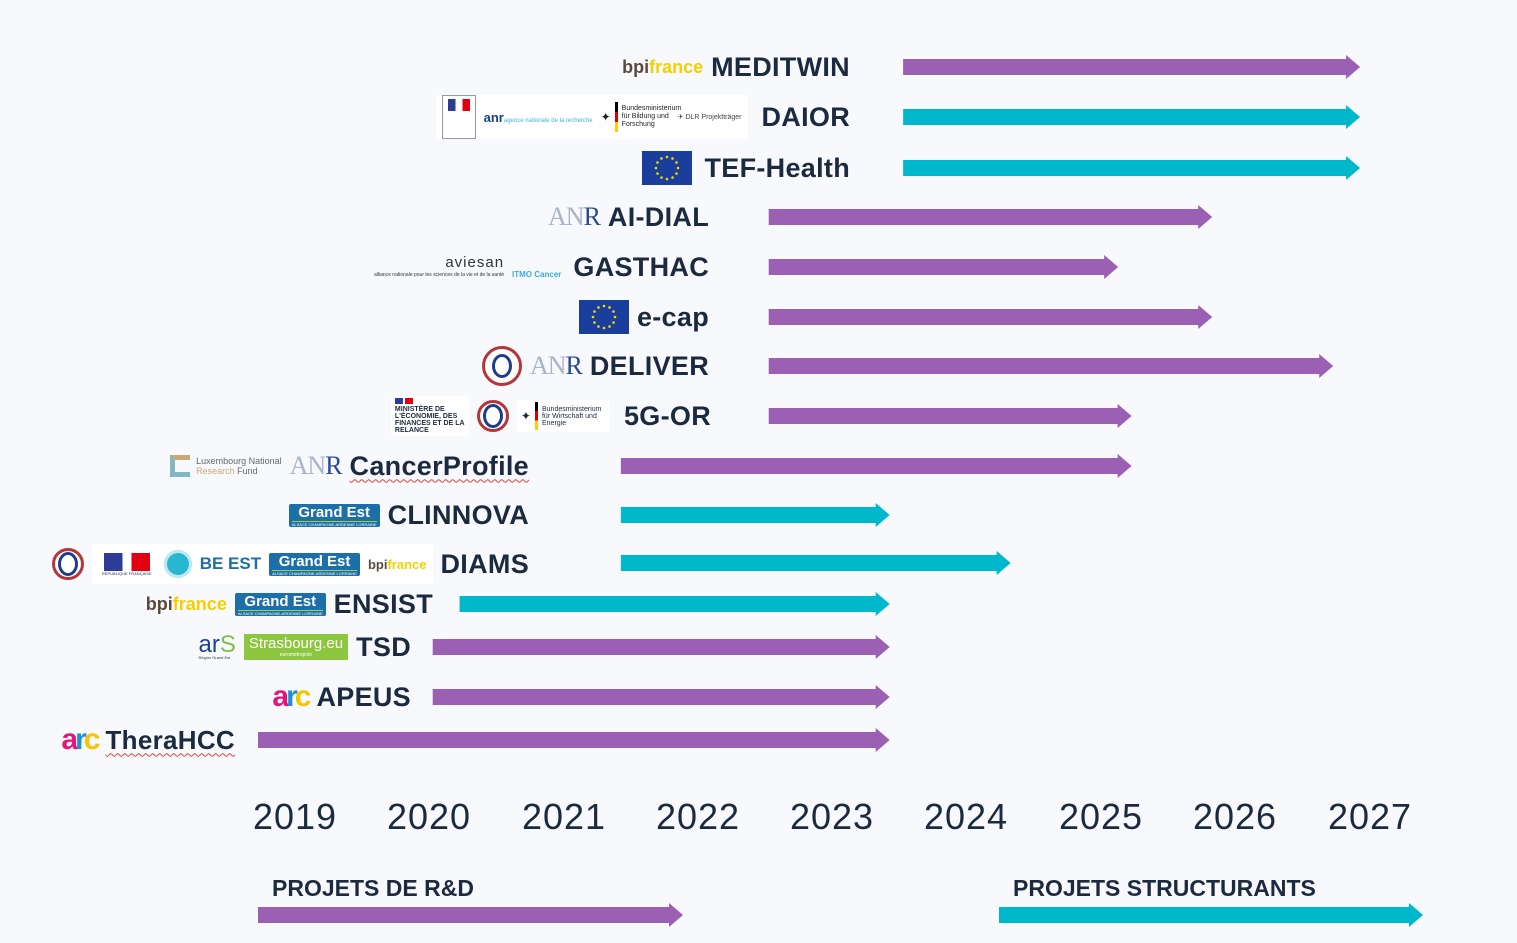  Describe the element at coordinates (363, 696) in the screenshot. I see `project-name: APEUS` at that location.